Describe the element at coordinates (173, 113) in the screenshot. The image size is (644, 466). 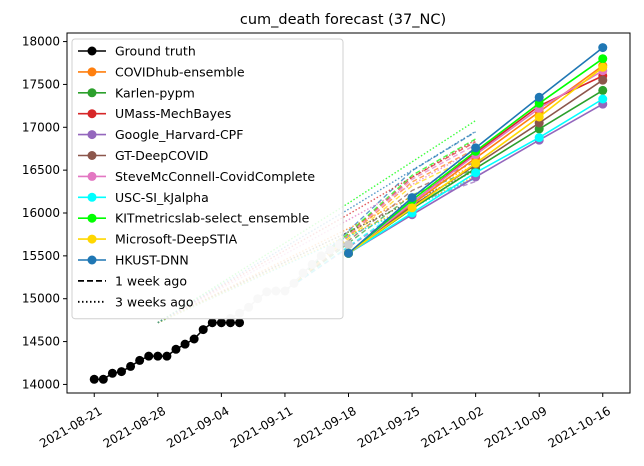
I see `legend-label: UMass-MechBayes` at that location.